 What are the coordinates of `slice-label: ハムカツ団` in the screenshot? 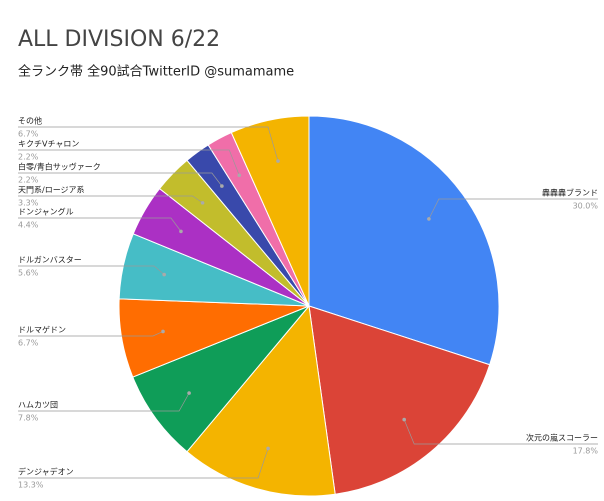 It's located at (38, 405).